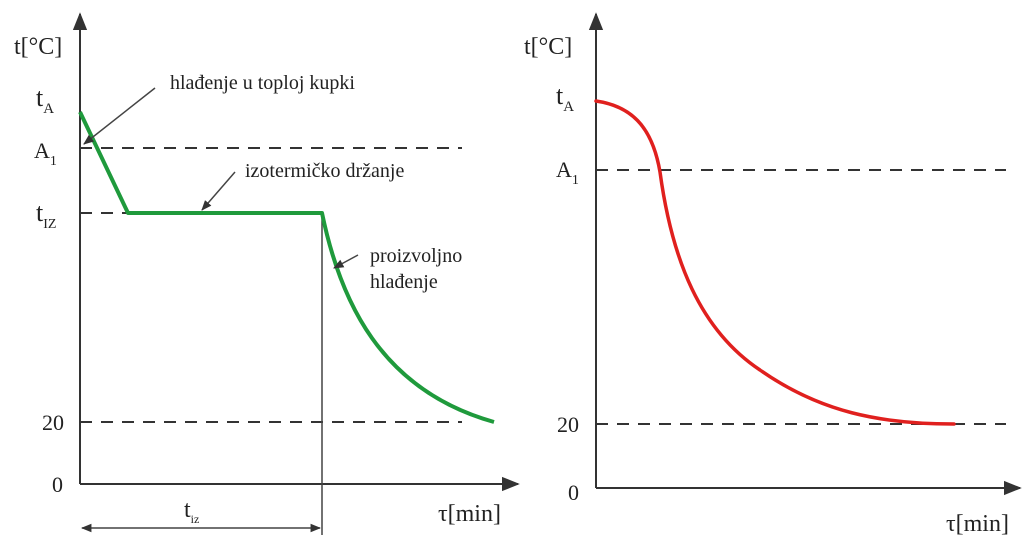  Describe the element at coordinates (324, 171) in the screenshot. I see `annotation-isothermal: izotermičko držanje` at that location.